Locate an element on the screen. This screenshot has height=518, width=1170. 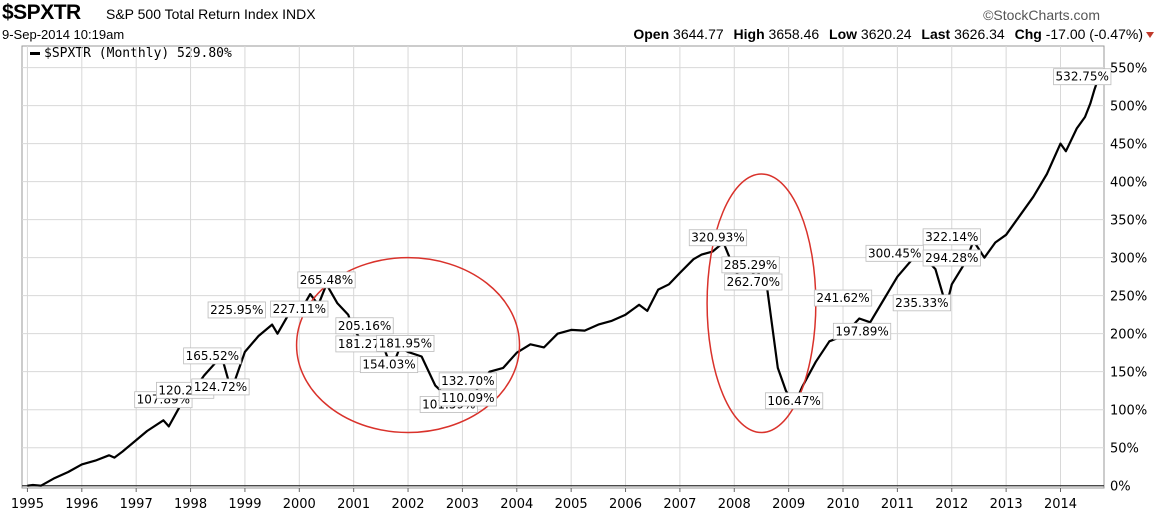
high-label: High is located at coordinates (749, 34).